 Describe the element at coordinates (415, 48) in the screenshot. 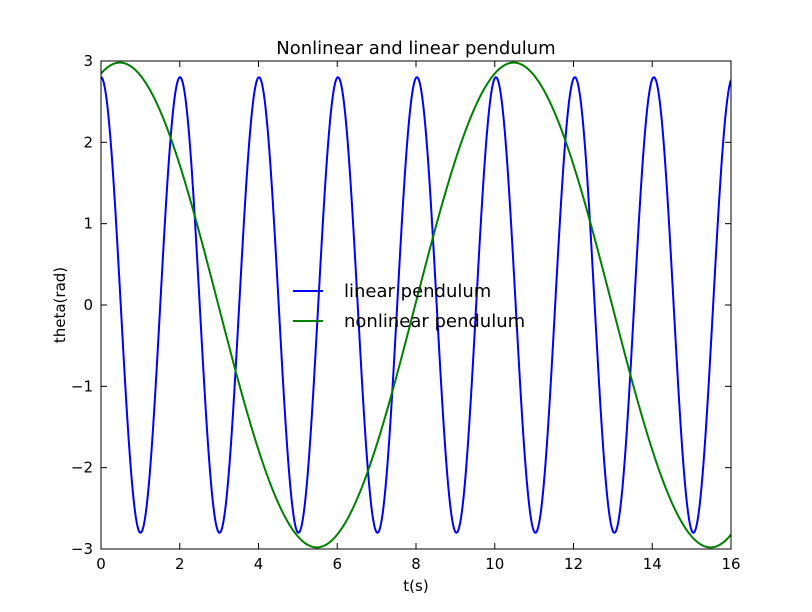

I see `chart-title: Nonlinear and linear pendulum` at that location.